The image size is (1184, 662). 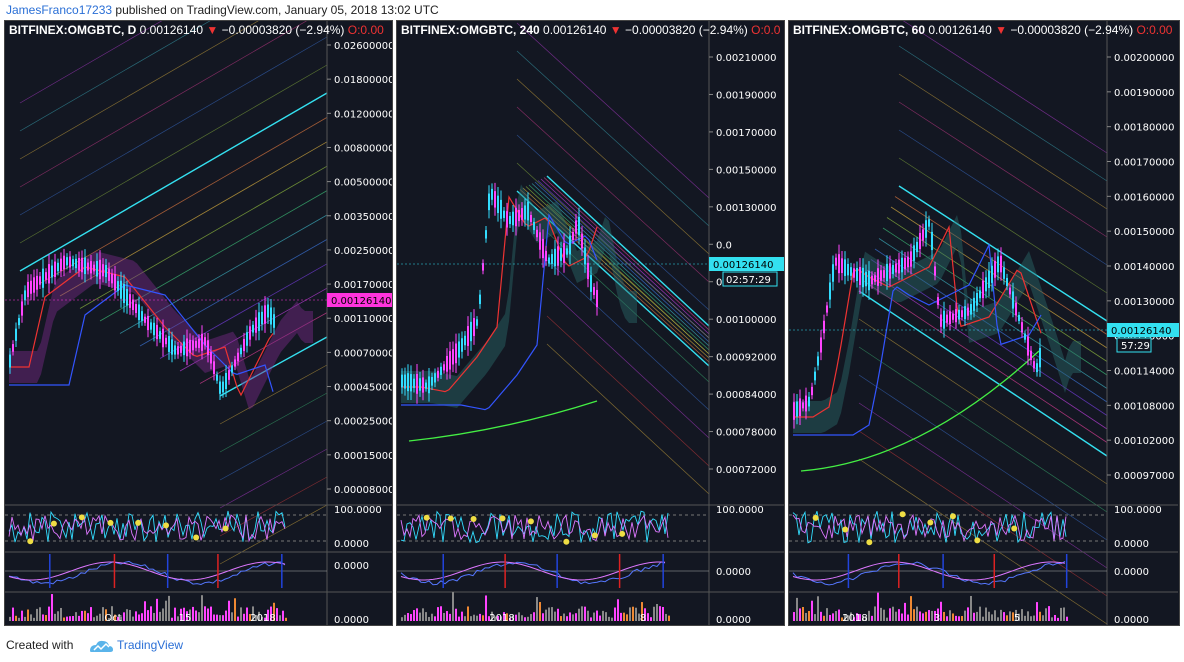 I want to click on x-tick-label: 2018, so click(x=501, y=618).